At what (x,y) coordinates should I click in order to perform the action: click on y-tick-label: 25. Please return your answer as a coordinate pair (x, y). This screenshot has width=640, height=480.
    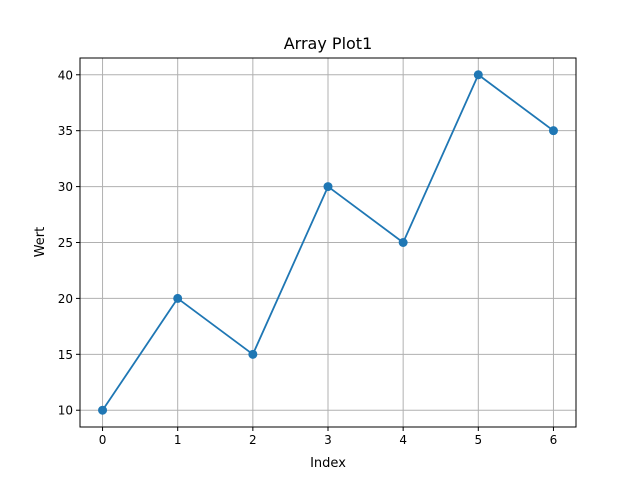
    Looking at the image, I should click on (65, 243).